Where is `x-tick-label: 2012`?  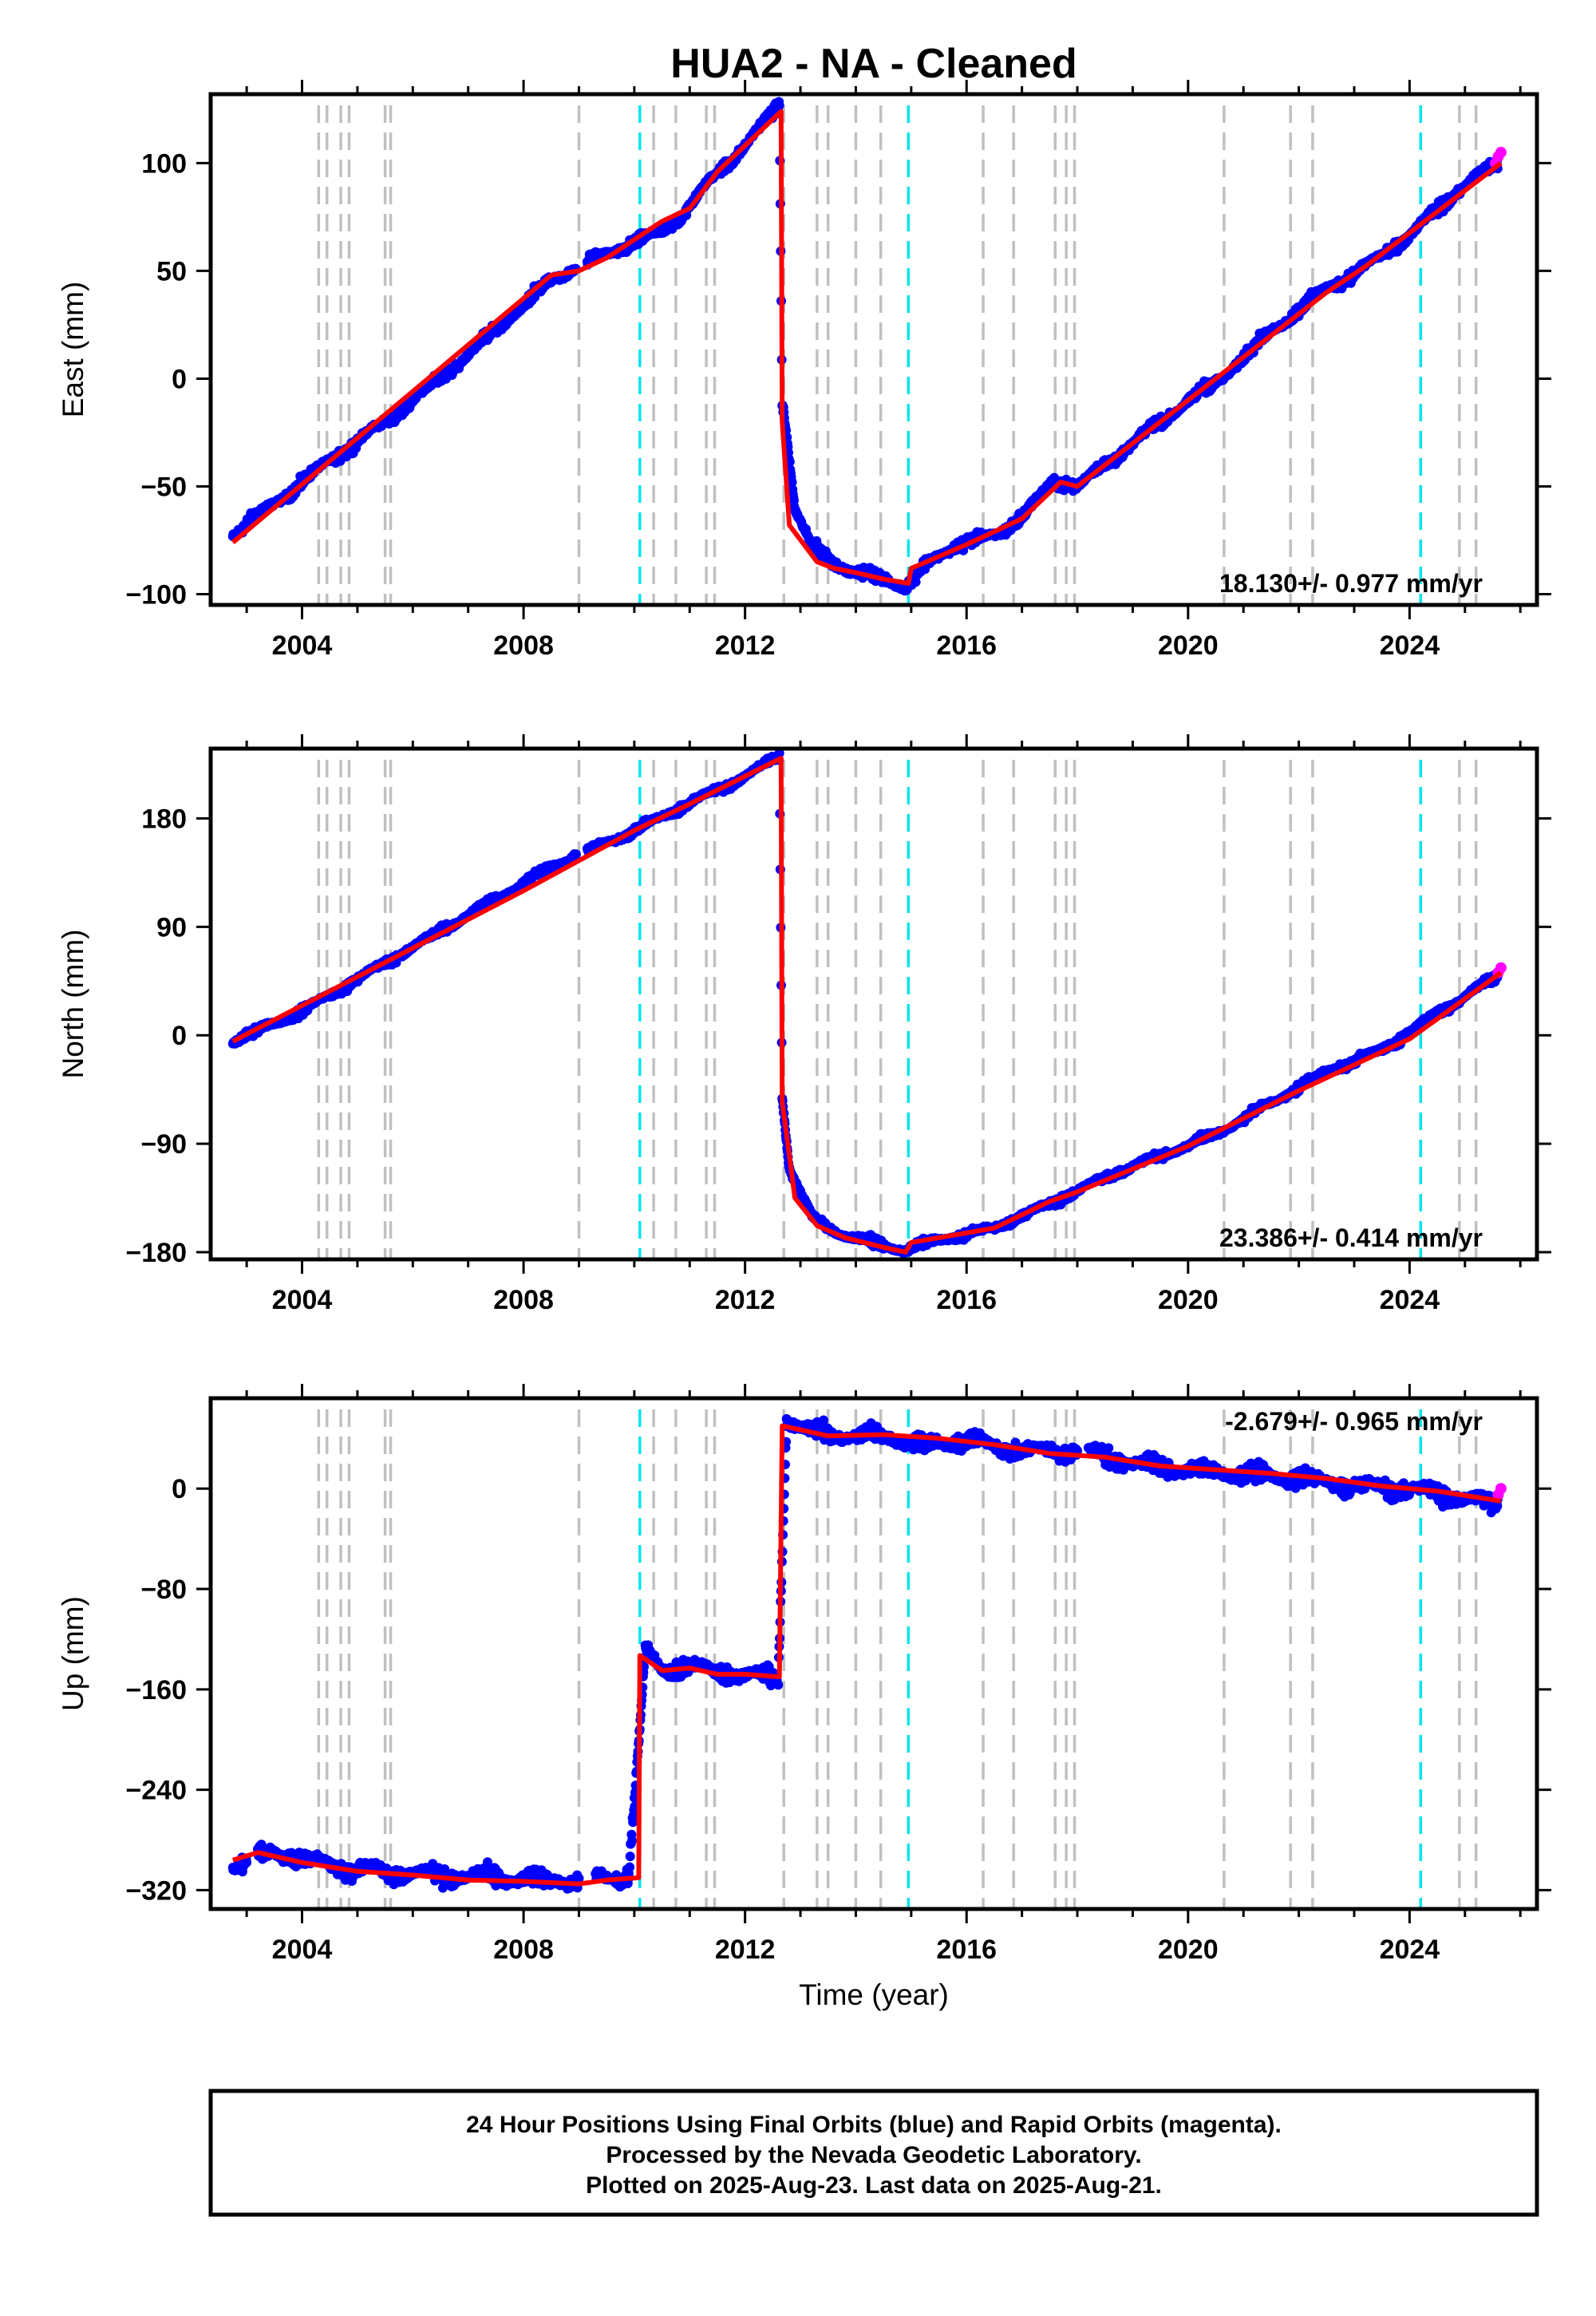 x-tick-label: 2012 is located at coordinates (745, 645).